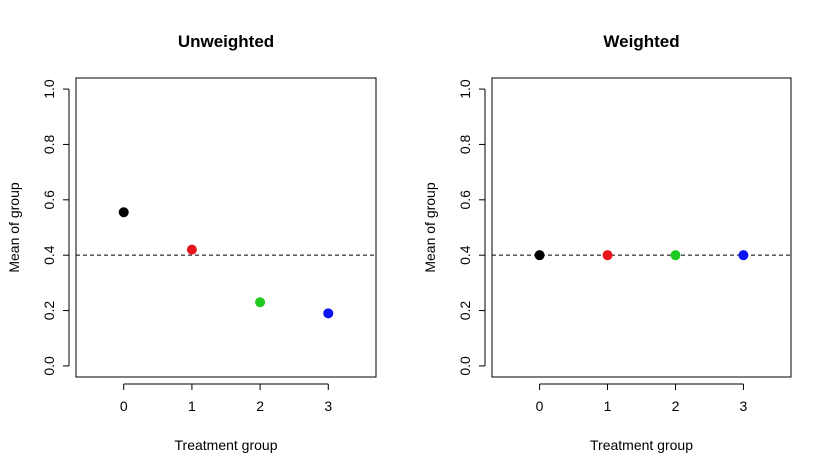 The image size is (831, 474). I want to click on chart-title: Weighted, so click(641, 41).